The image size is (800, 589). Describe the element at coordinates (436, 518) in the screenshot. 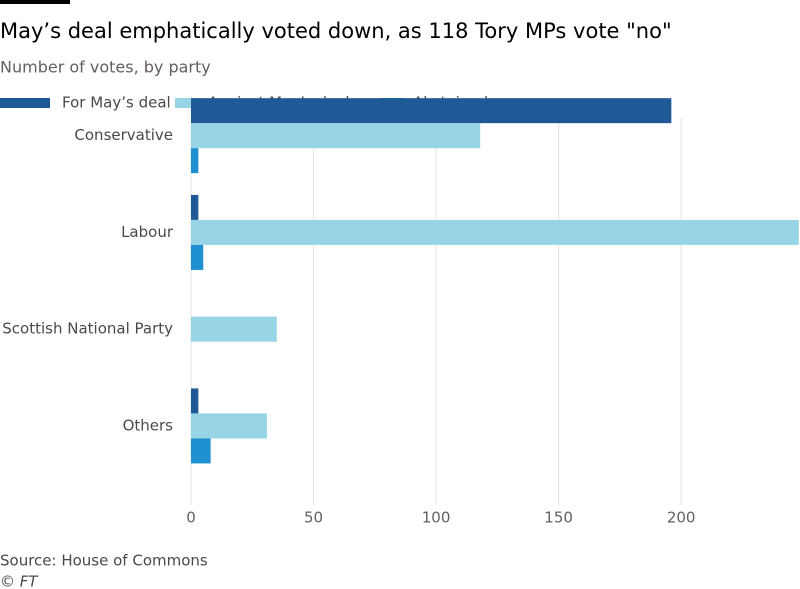

I see `x-tick-label: 100` at that location.